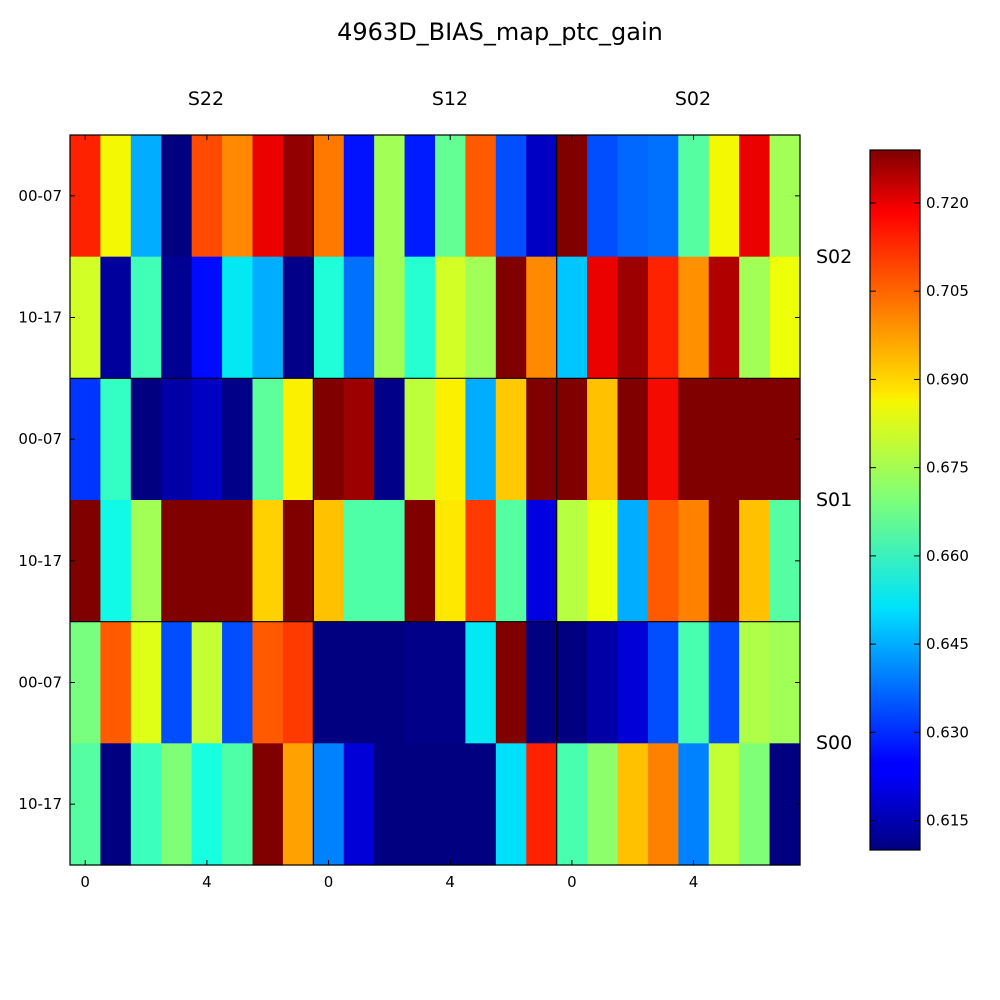 The width and height of the screenshot is (1000, 1000). Describe the element at coordinates (85, 882) in the screenshot. I see `x-tick-label: 0` at that location.